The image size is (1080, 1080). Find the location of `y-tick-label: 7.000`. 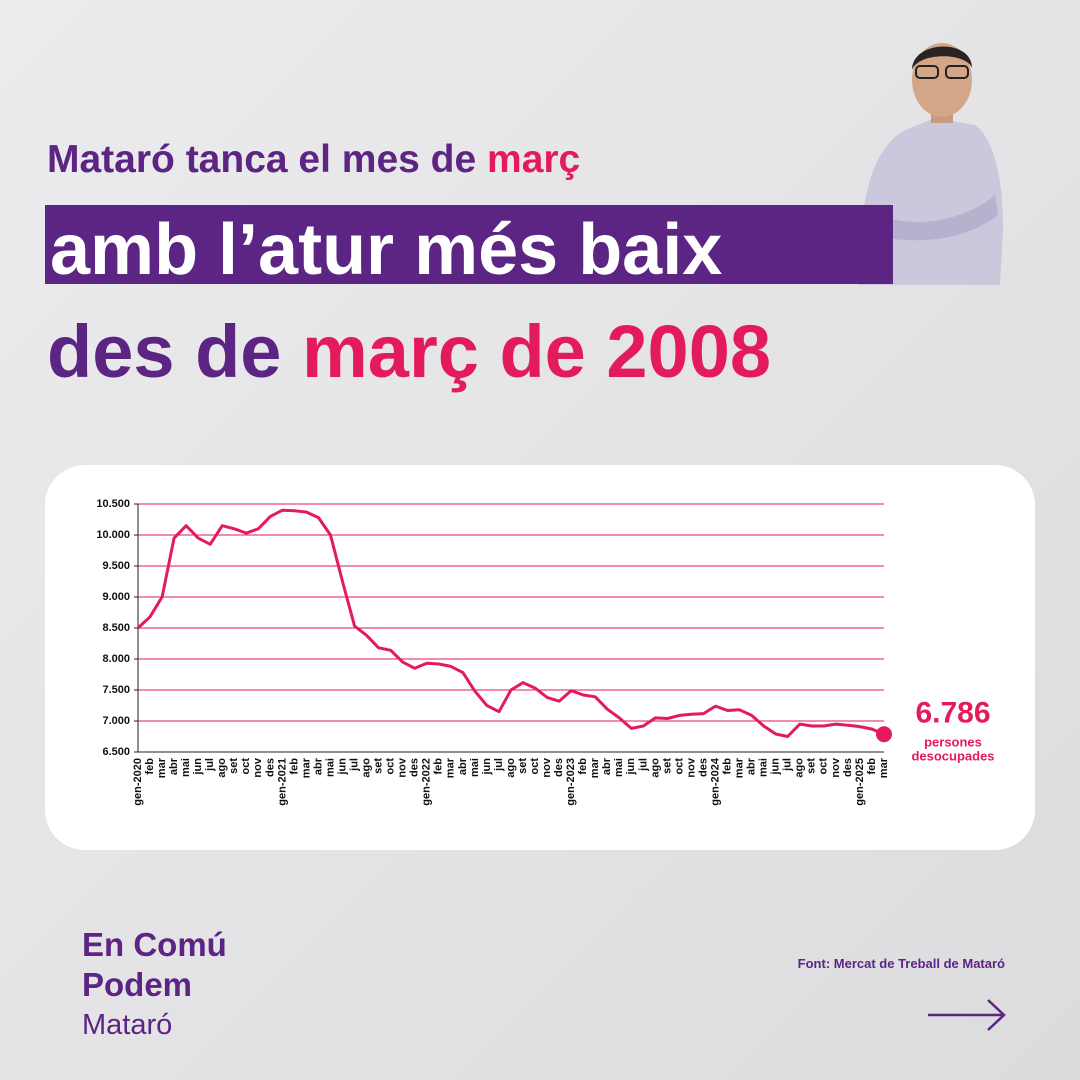

y-tick-label: 7.000 is located at coordinates (116, 721).